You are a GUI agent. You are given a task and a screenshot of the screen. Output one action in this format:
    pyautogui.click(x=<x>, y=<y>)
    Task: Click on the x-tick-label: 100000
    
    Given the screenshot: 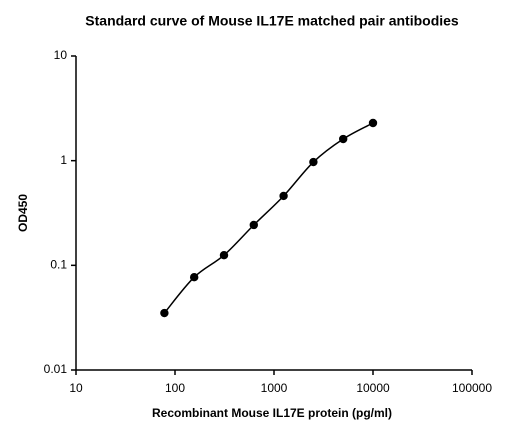 What is the action you would take?
    pyautogui.click(x=472, y=388)
    